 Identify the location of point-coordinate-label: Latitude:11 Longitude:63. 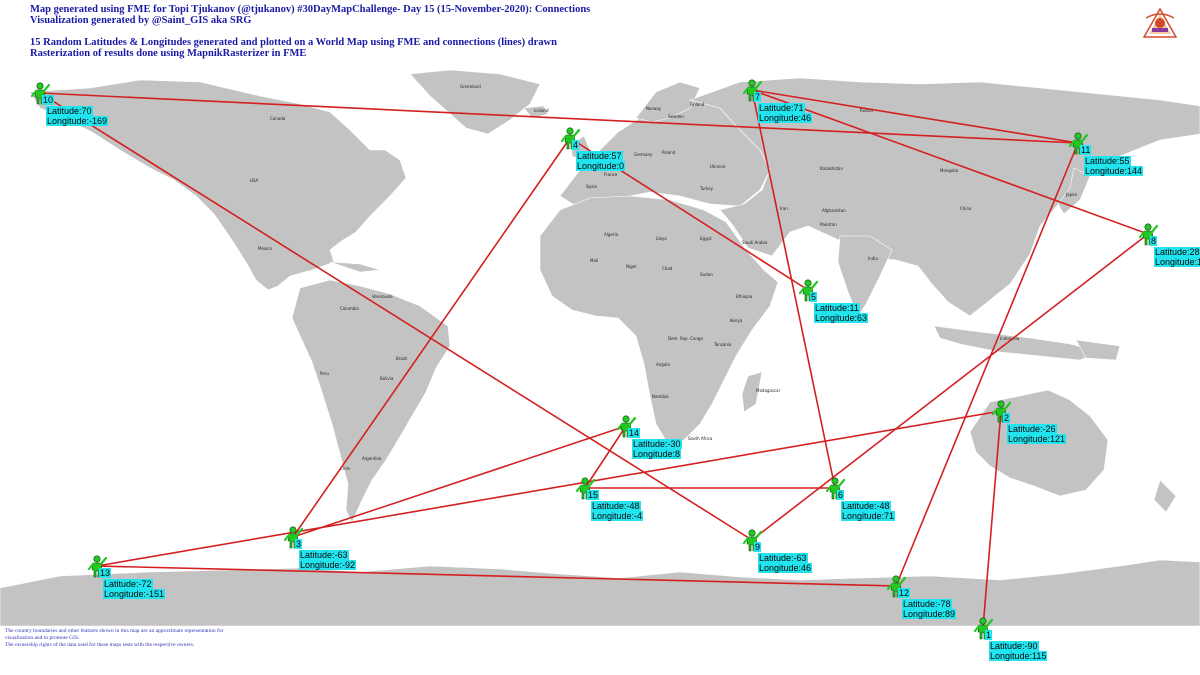
(841, 313).